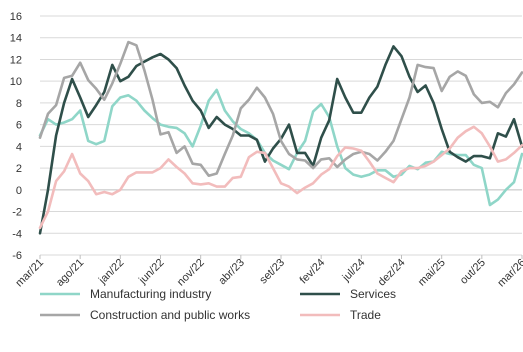  I want to click on x-tick-label: jun/22, so click(151, 272).